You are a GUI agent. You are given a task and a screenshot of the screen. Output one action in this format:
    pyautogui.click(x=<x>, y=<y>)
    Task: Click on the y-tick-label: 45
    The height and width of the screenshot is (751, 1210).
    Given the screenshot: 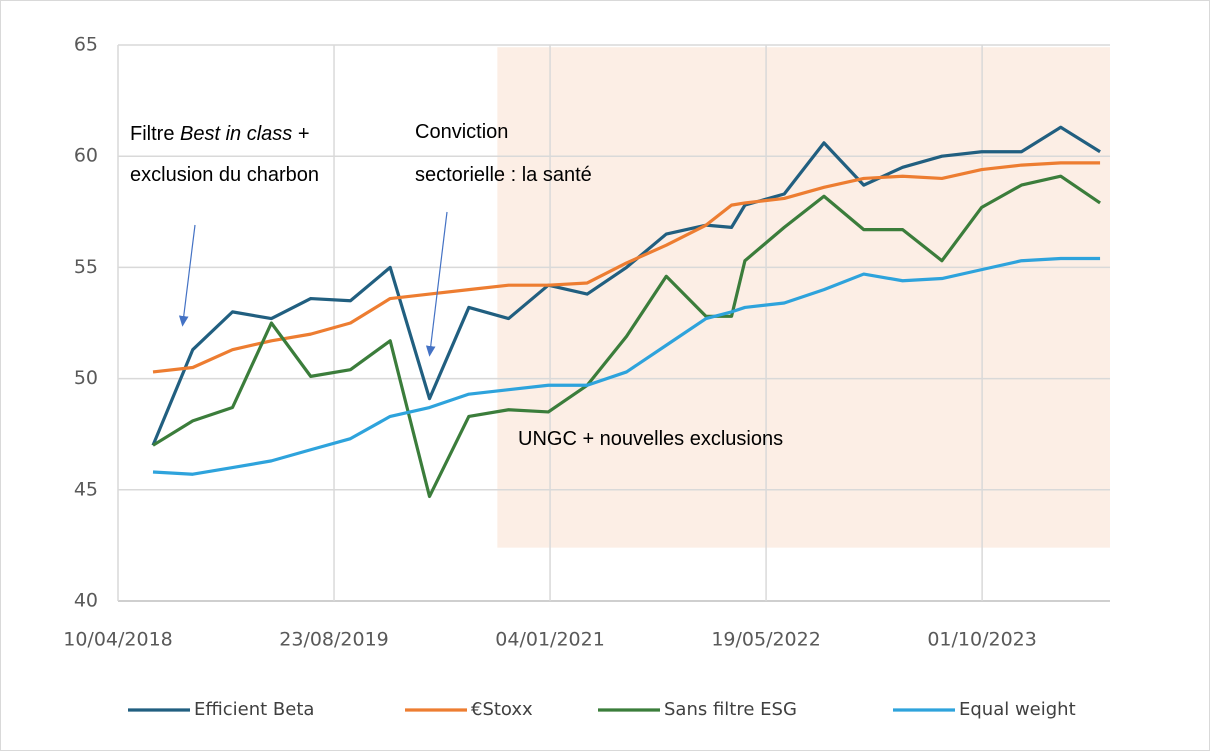 What is the action you would take?
    pyautogui.click(x=86, y=489)
    